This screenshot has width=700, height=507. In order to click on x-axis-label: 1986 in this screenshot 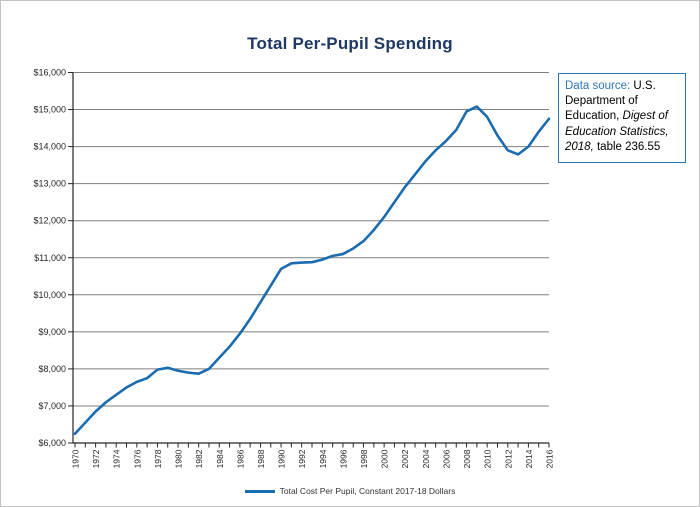, I will do `click(240, 458)`.